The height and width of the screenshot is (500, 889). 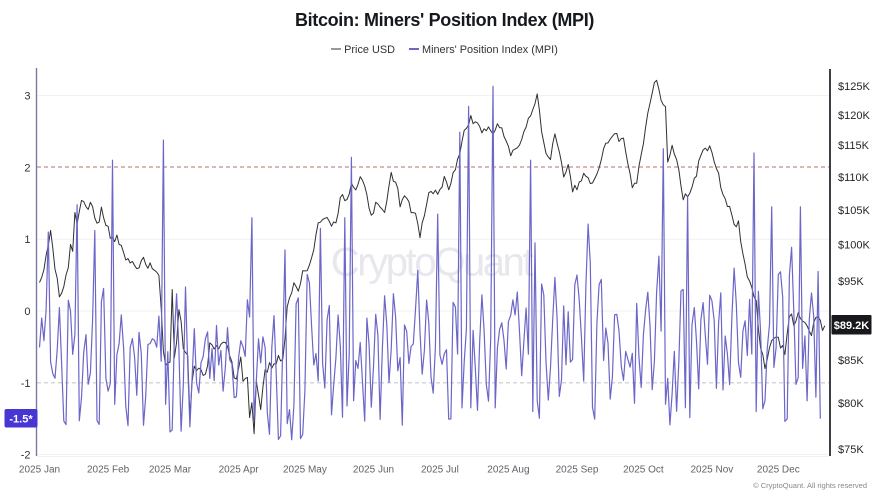 What do you see at coordinates (851, 404) in the screenshot?
I see `svg-text: $80K` at bounding box center [851, 404].